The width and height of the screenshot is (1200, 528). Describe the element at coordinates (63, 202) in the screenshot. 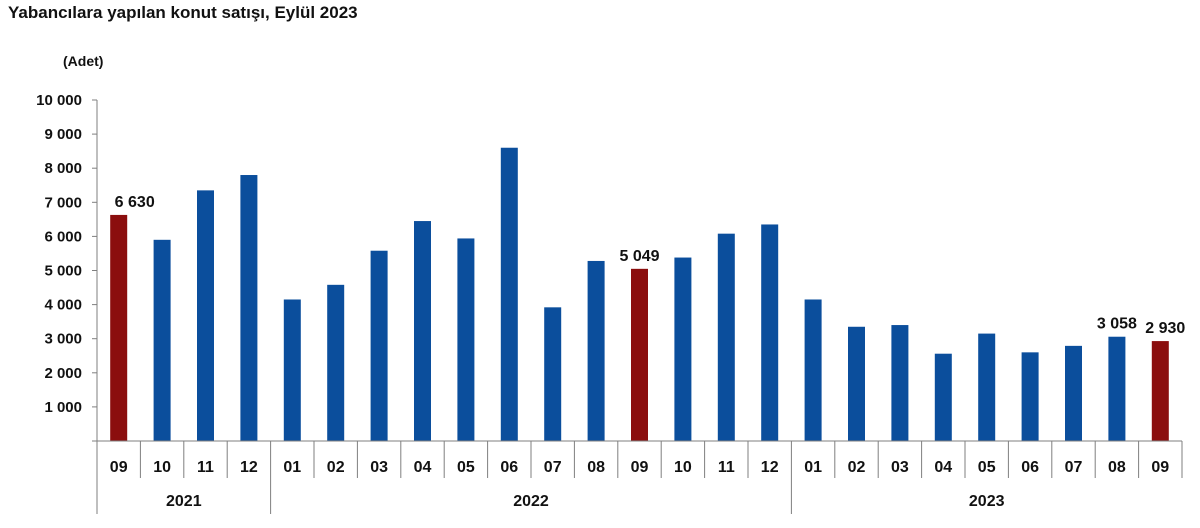

I see `y-tick-label: 7 000` at that location.